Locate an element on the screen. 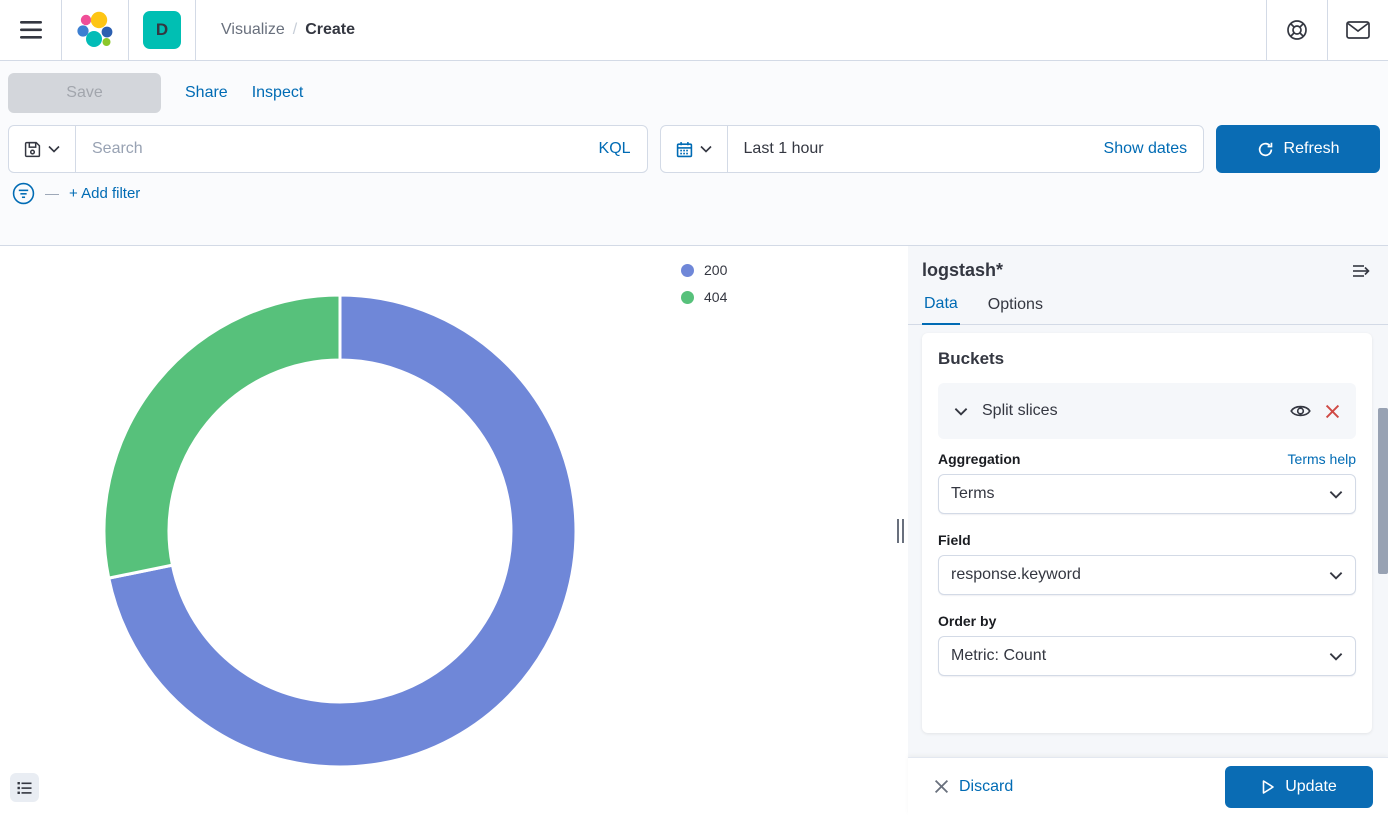 The image size is (1388, 815). refresh-icon is located at coordinates (1265, 149).